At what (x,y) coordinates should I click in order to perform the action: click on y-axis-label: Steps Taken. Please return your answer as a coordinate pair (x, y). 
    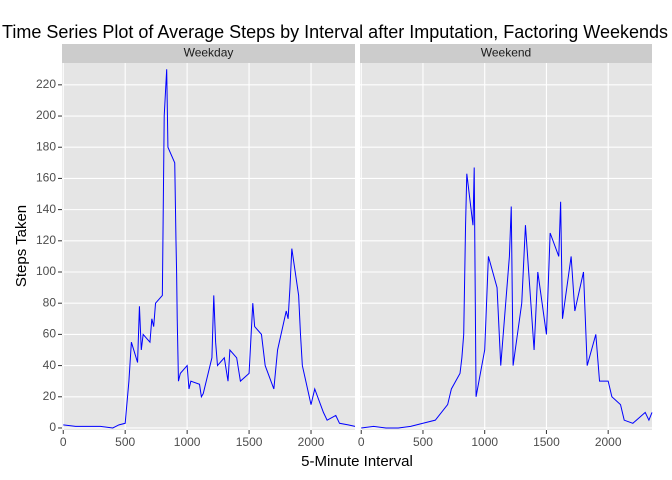
    Looking at the image, I should click on (21, 246).